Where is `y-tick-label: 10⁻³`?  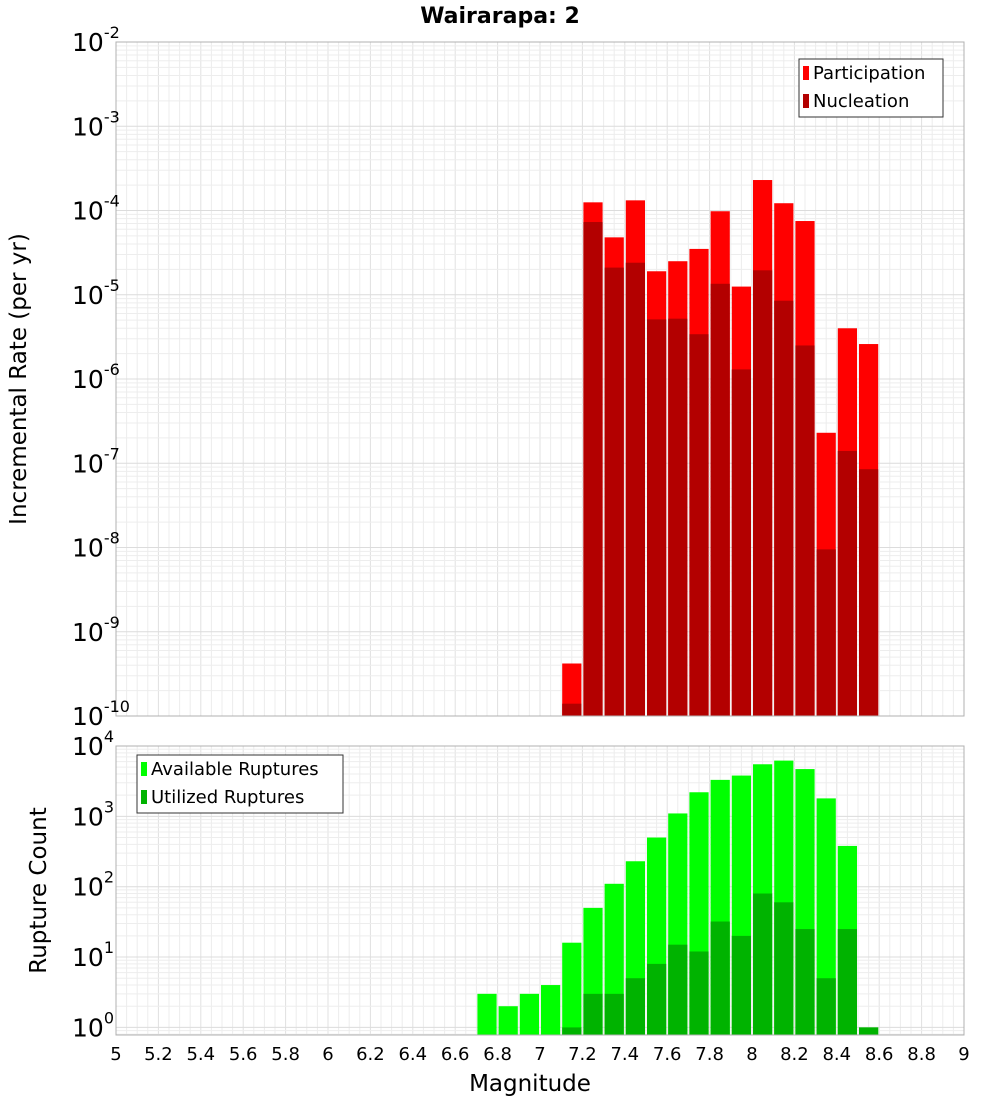
y-tick-label: 10⁻³ is located at coordinates (96, 124).